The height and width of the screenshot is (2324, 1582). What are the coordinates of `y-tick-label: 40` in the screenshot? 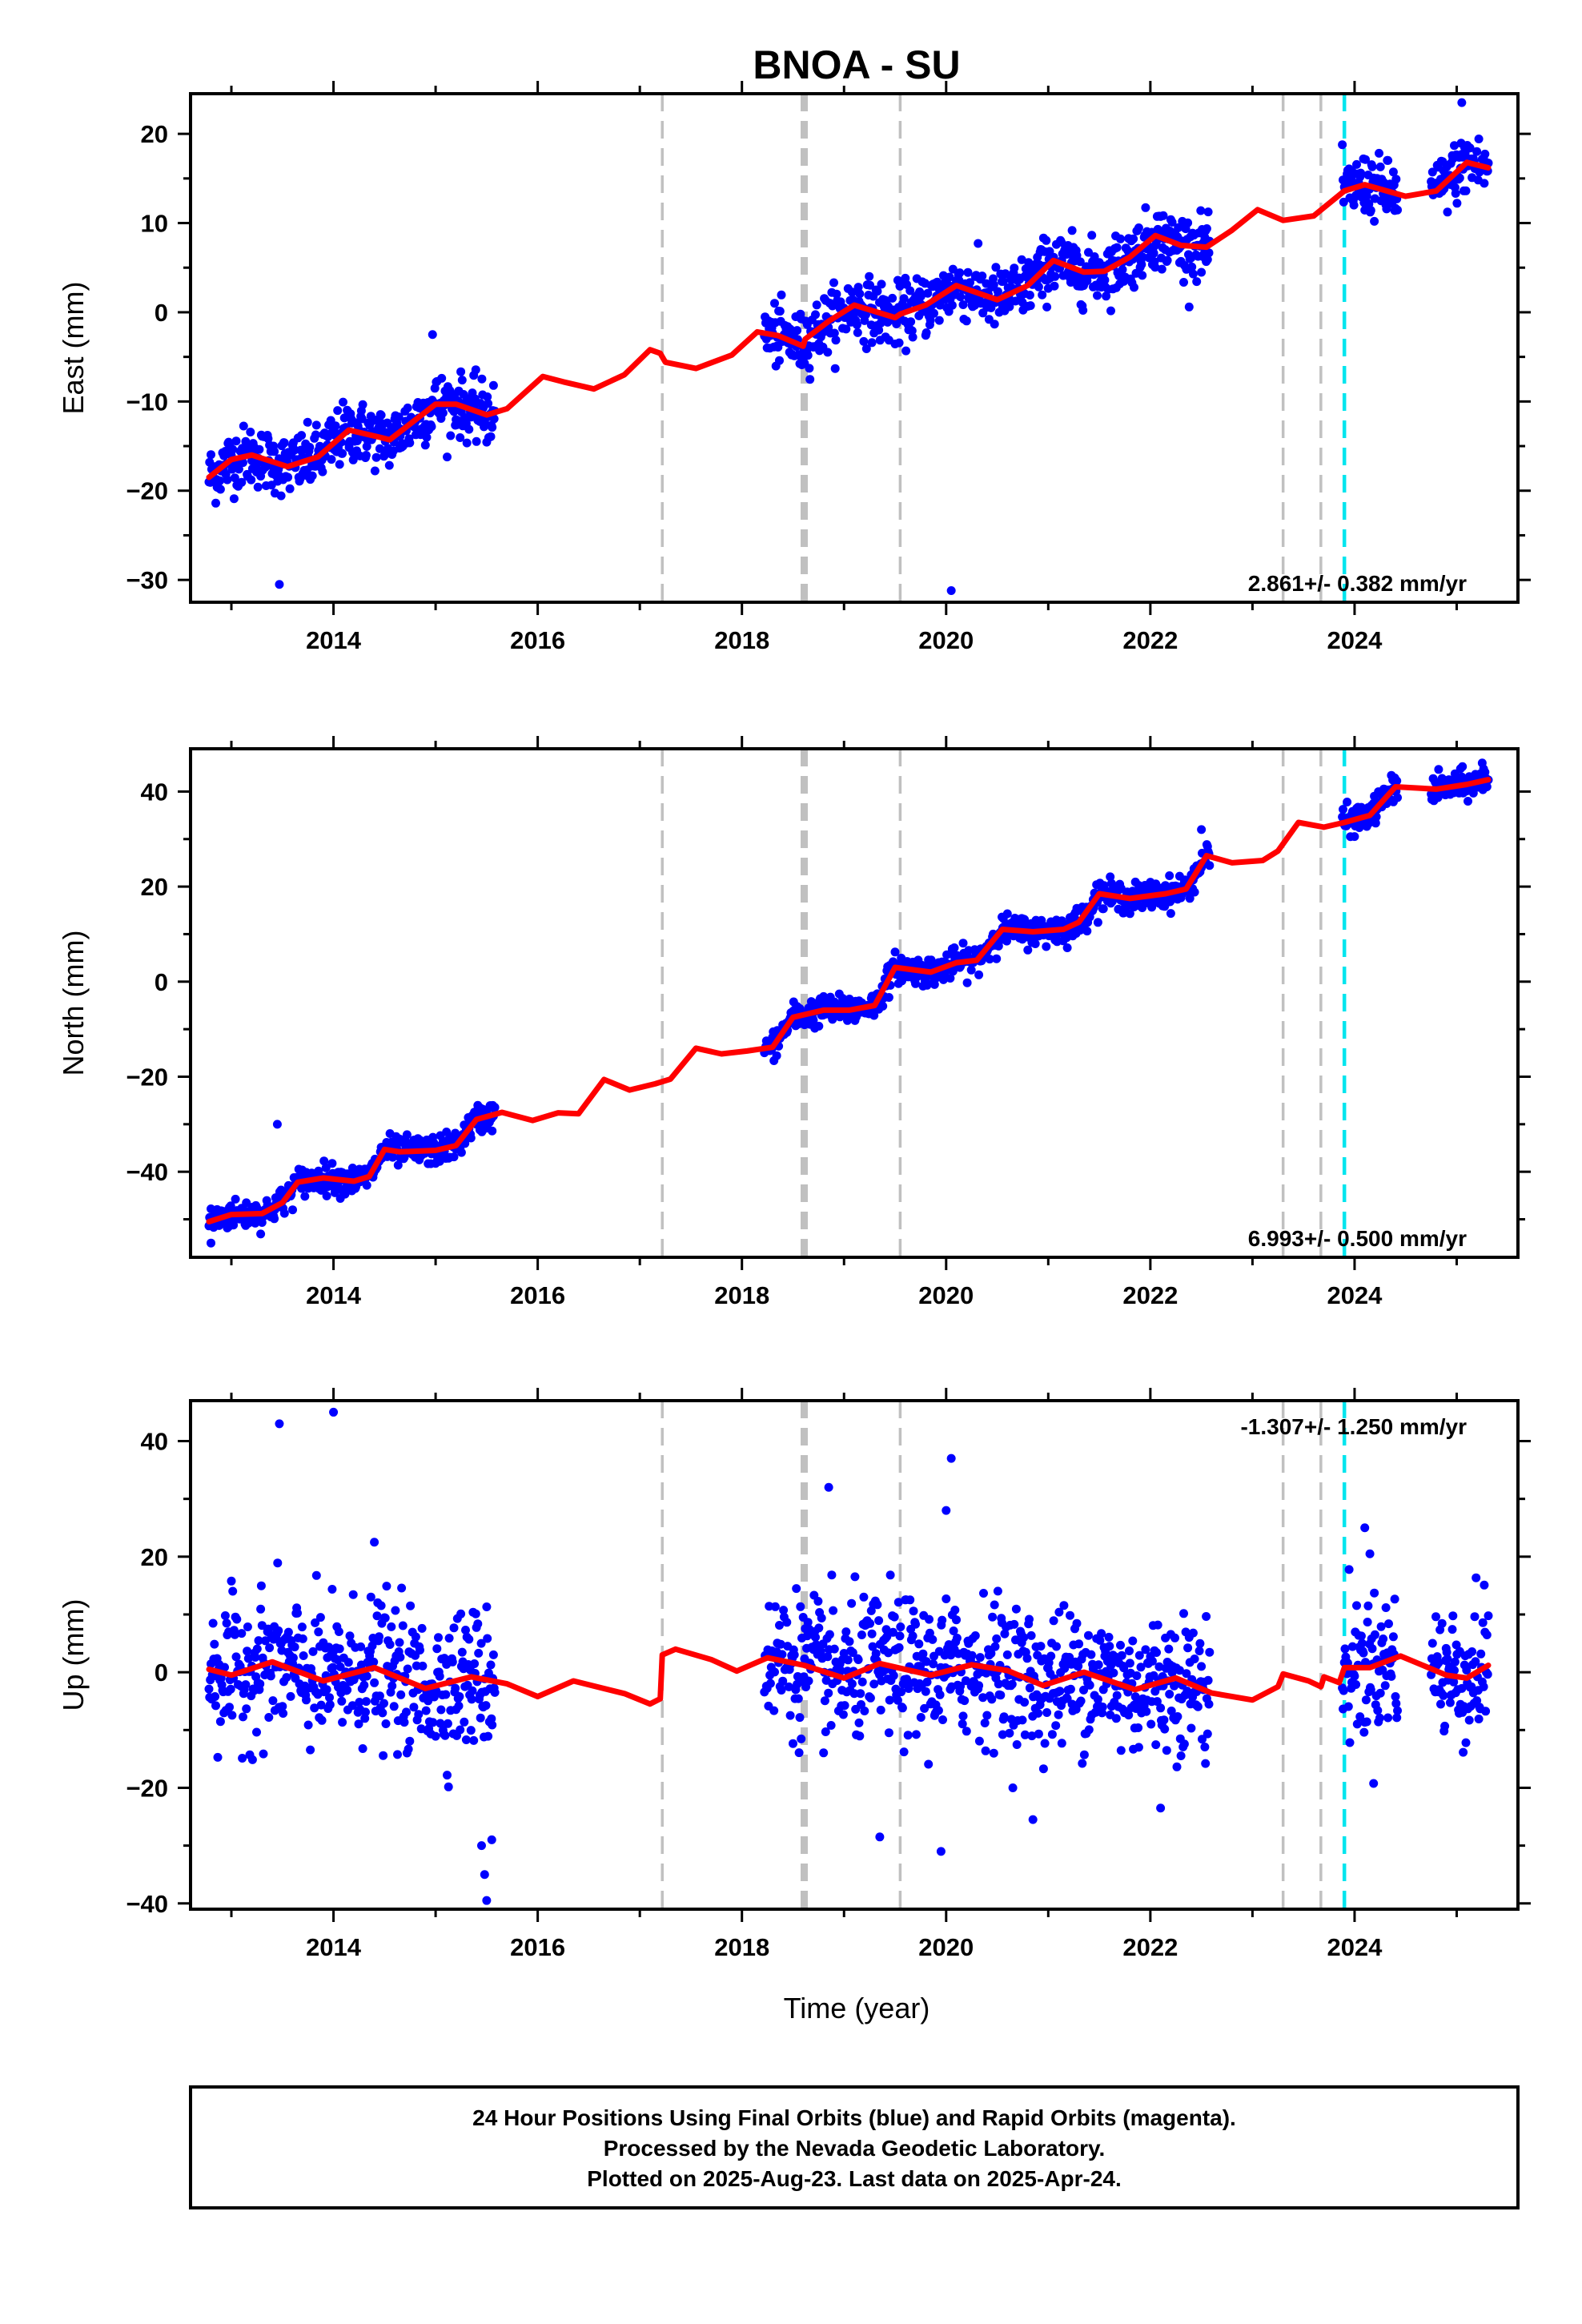 It's located at (154, 792).